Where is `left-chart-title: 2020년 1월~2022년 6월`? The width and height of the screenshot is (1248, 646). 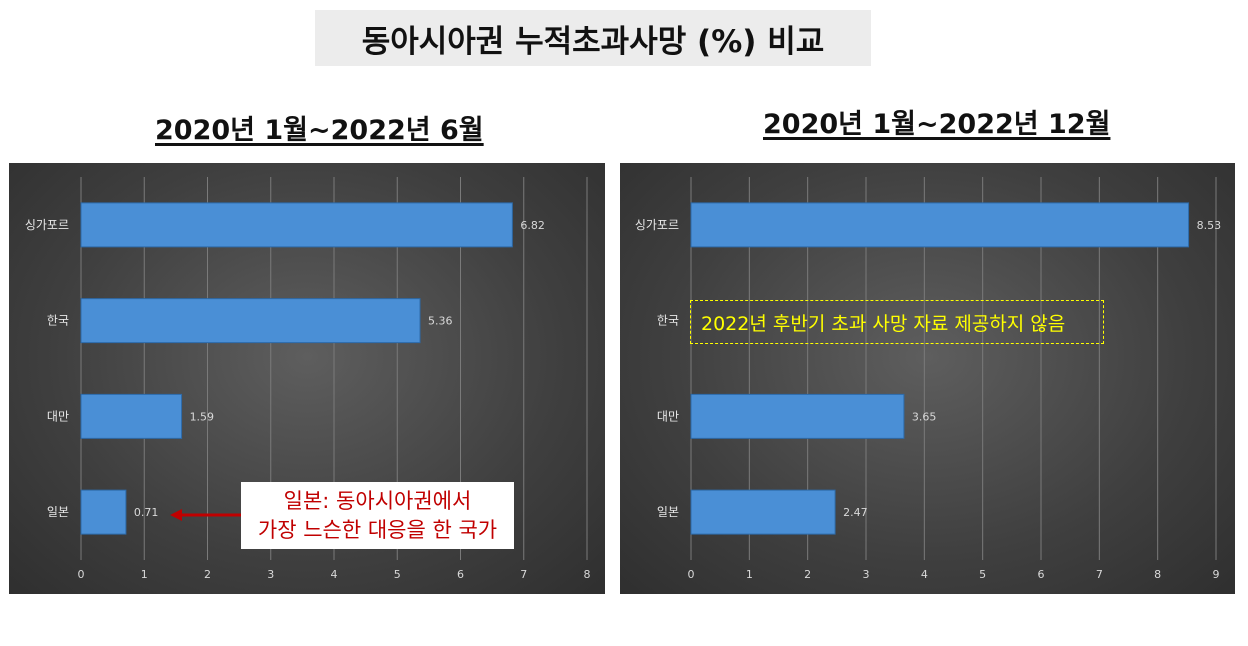 left-chart-title: 2020년 1월~2022년 6월 is located at coordinates (319, 130).